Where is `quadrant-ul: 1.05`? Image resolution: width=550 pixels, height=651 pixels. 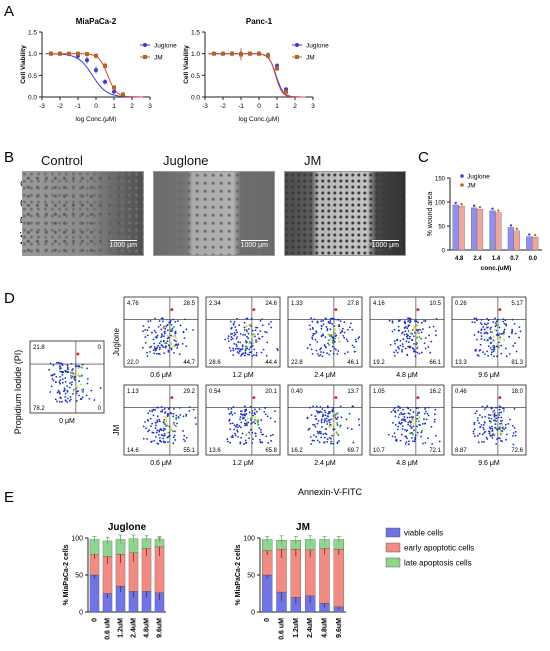
quadrant-ul: 1.05 is located at coordinates (379, 392).